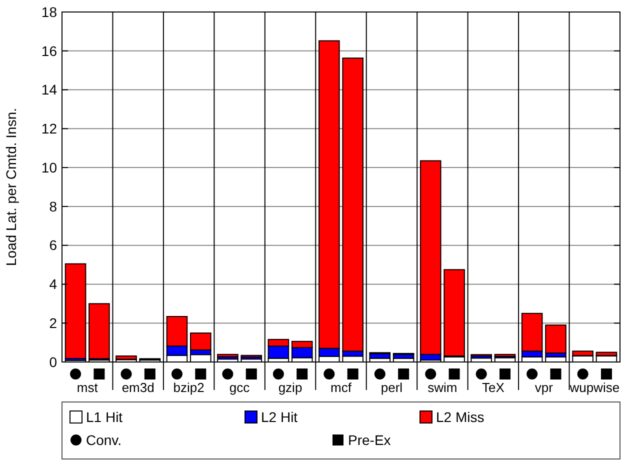 This screenshot has width=633, height=467. I want to click on x-tick-label: em3d, so click(138, 387).